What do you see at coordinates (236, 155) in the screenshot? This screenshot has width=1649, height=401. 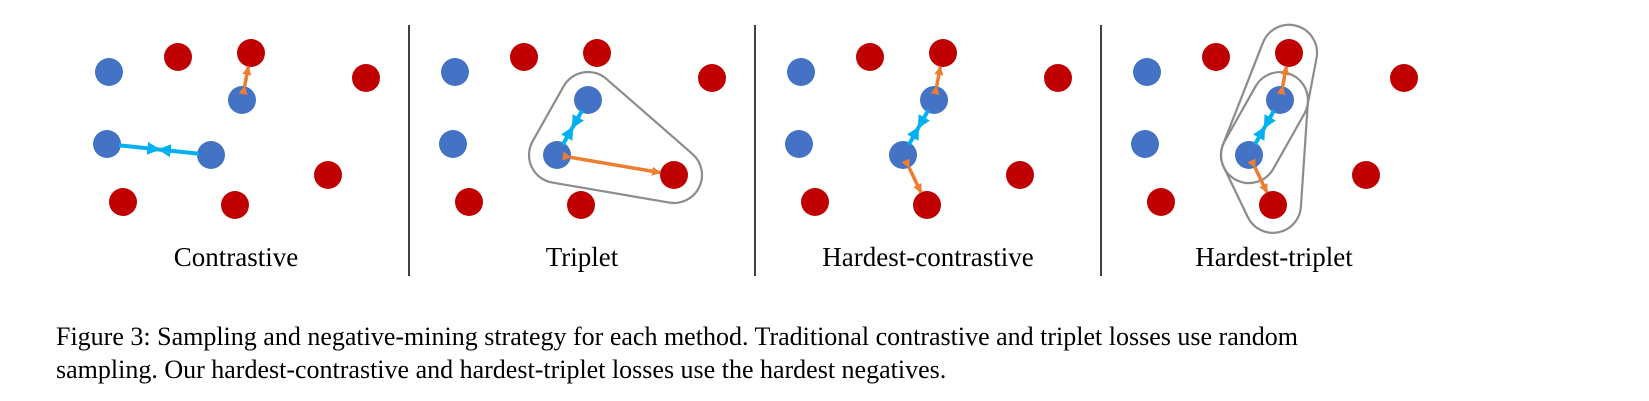 I see `panel-contrastive: Contrastive` at bounding box center [236, 155].